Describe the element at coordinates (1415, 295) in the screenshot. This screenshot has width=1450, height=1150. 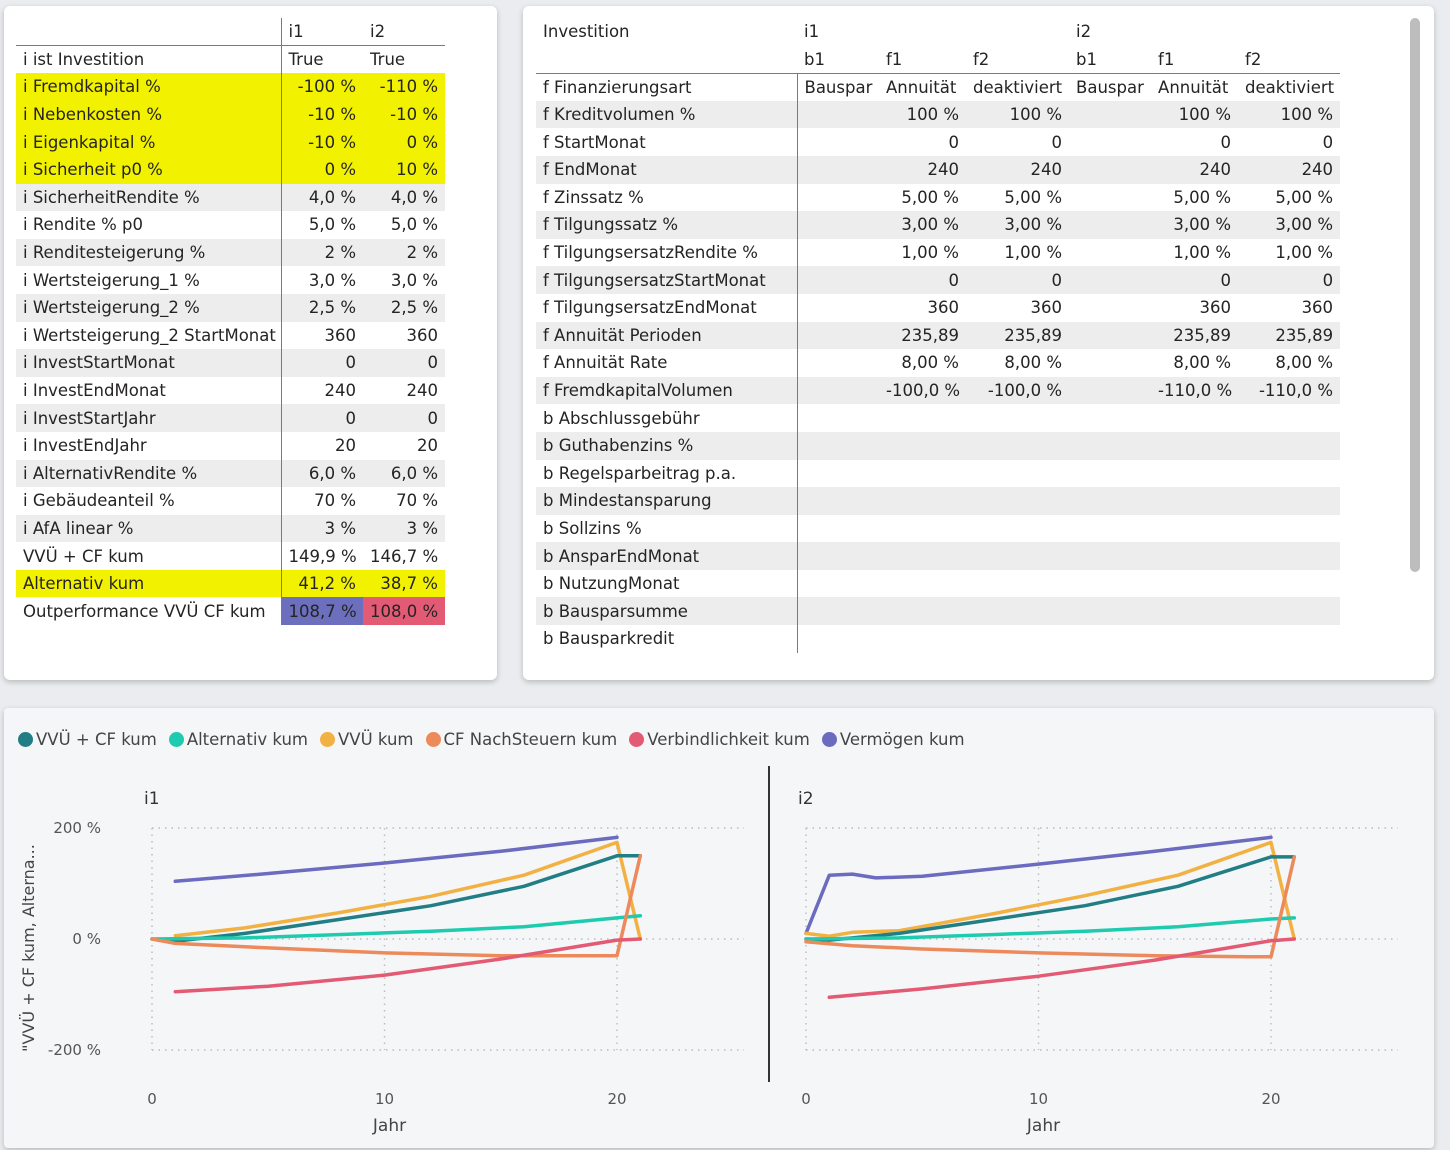
I see `vertical-scrollbar` at that location.